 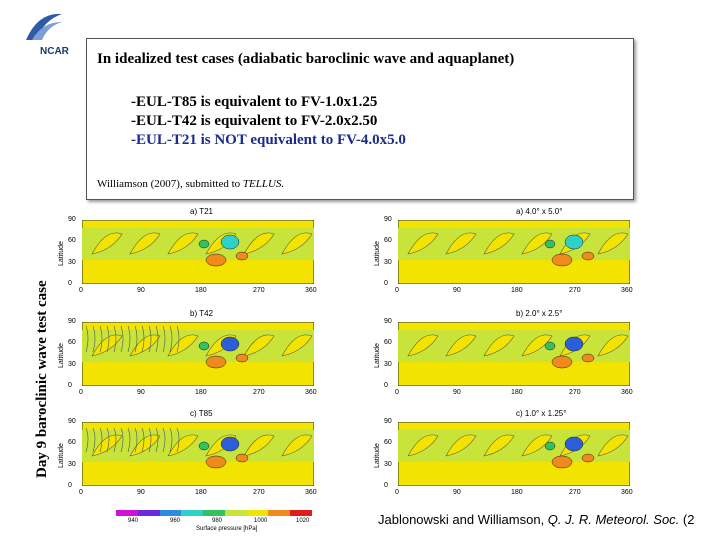 I want to click on colorbar-tick-label: 1000, so click(x=261, y=521).